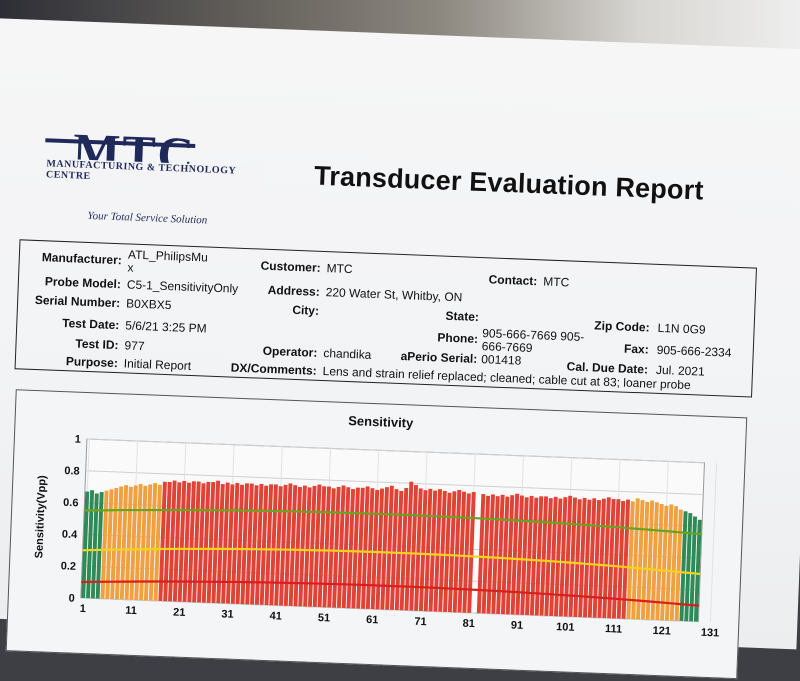 This screenshot has height=681, width=800. What do you see at coordinates (227, 614) in the screenshot?
I see `x-tick-label: 31` at bounding box center [227, 614].